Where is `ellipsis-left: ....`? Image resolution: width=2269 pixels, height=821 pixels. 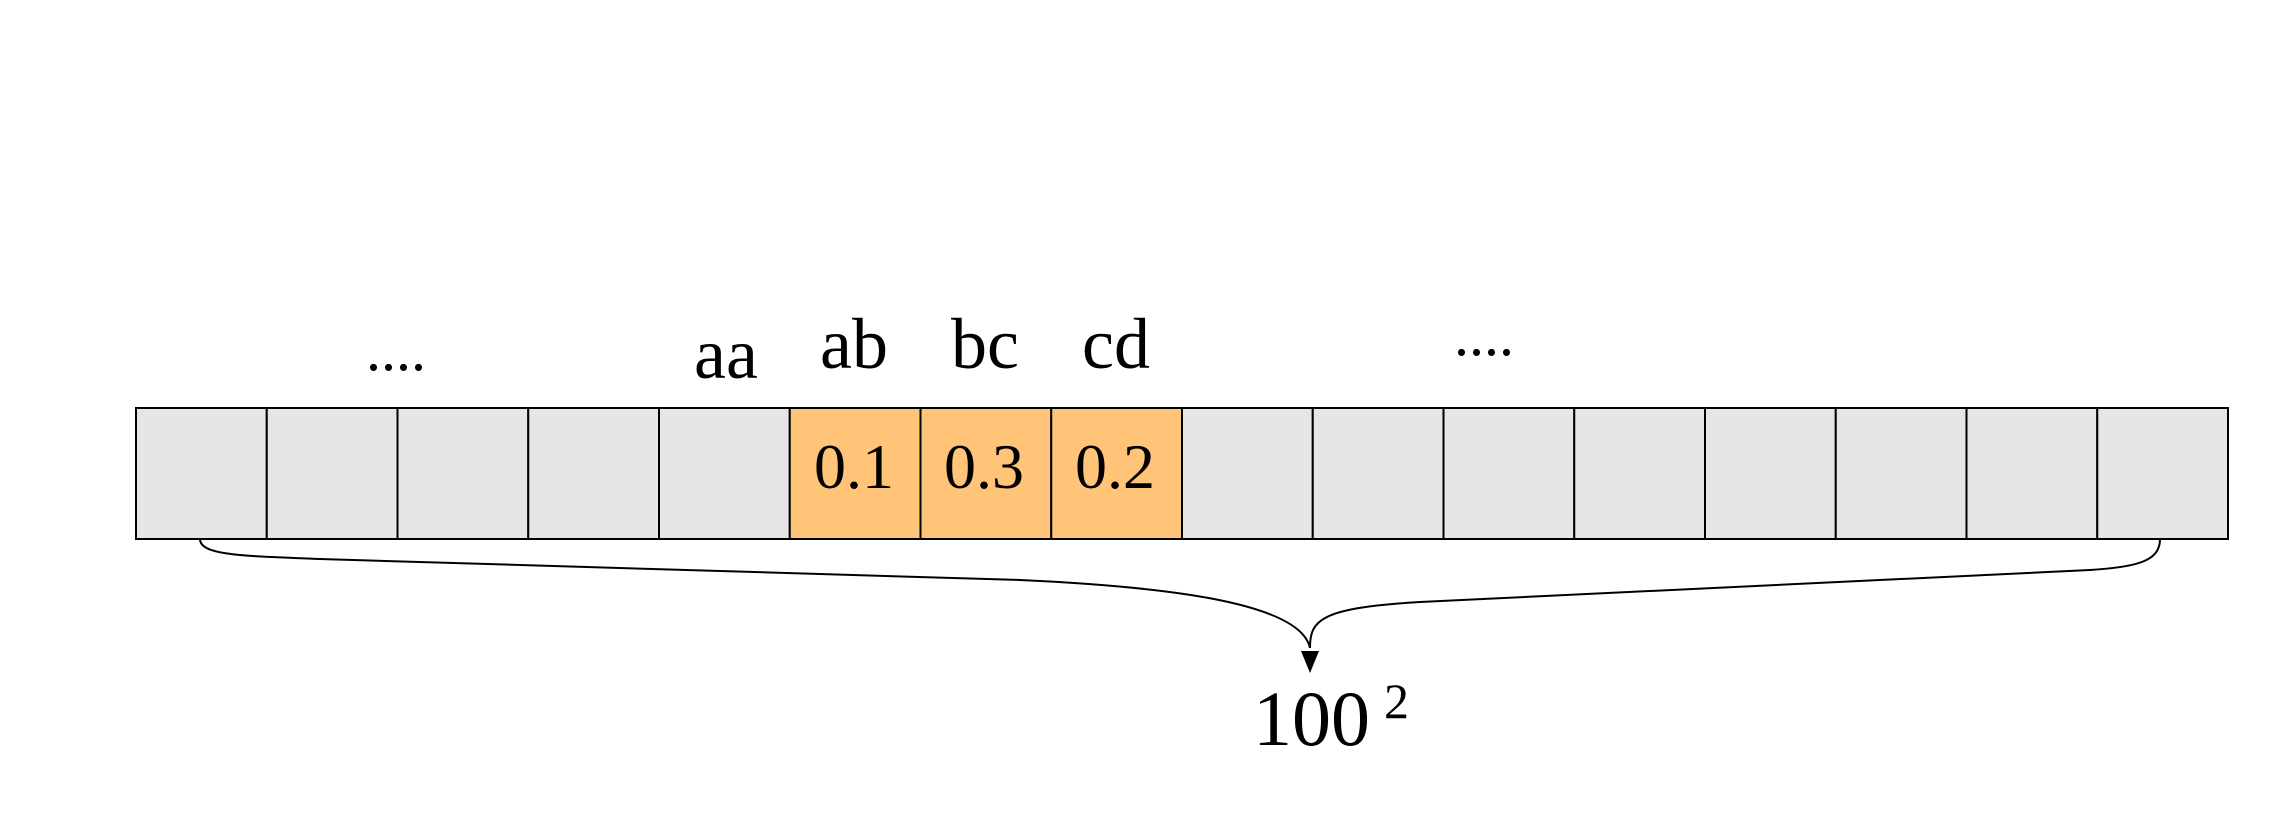 ellipsis-left: .... is located at coordinates (396, 350).